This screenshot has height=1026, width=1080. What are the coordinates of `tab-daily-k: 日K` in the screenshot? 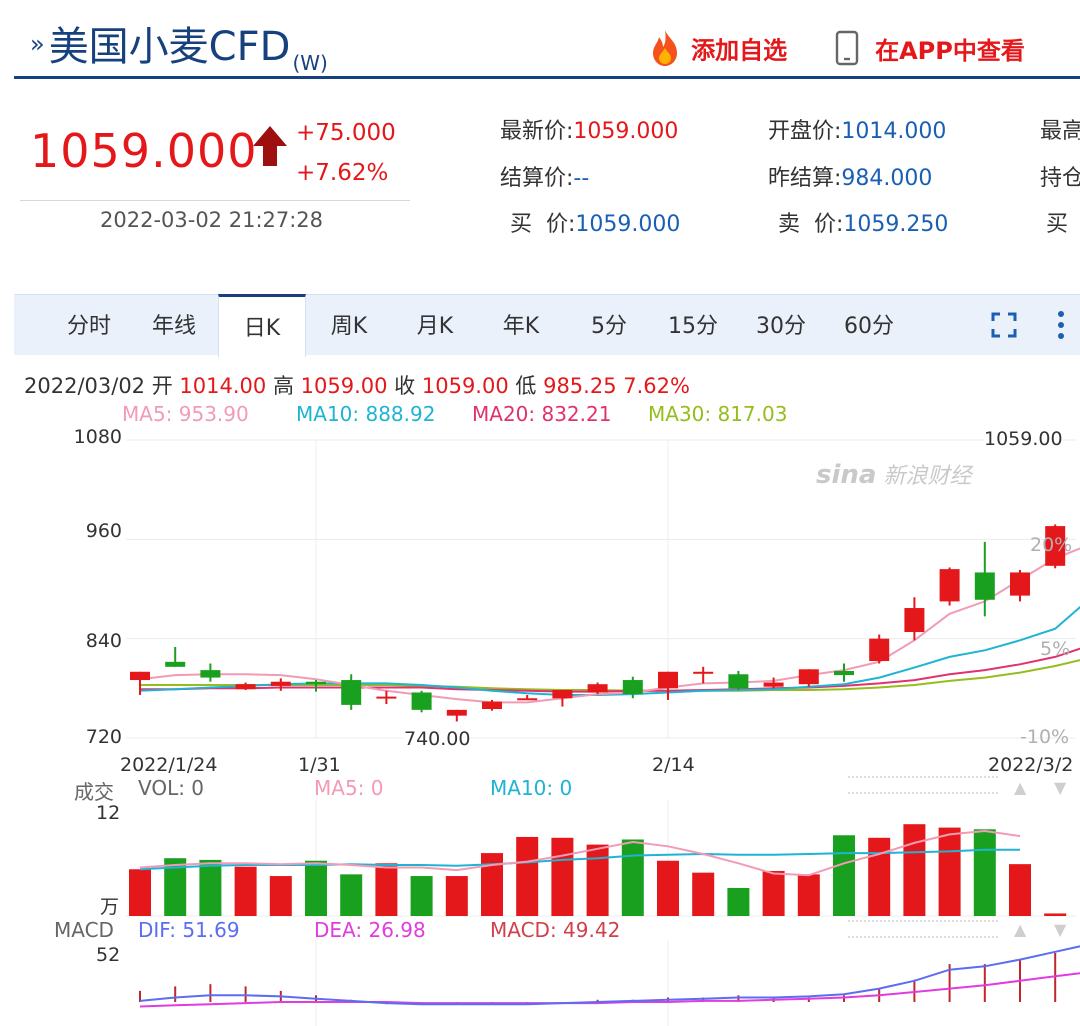 It's located at (262, 325).